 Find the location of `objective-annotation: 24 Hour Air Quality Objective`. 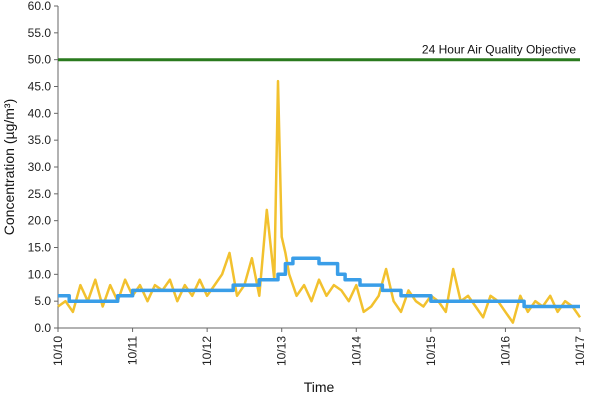

objective-annotation: 24 Hour Air Quality Objective is located at coordinates (499, 50).